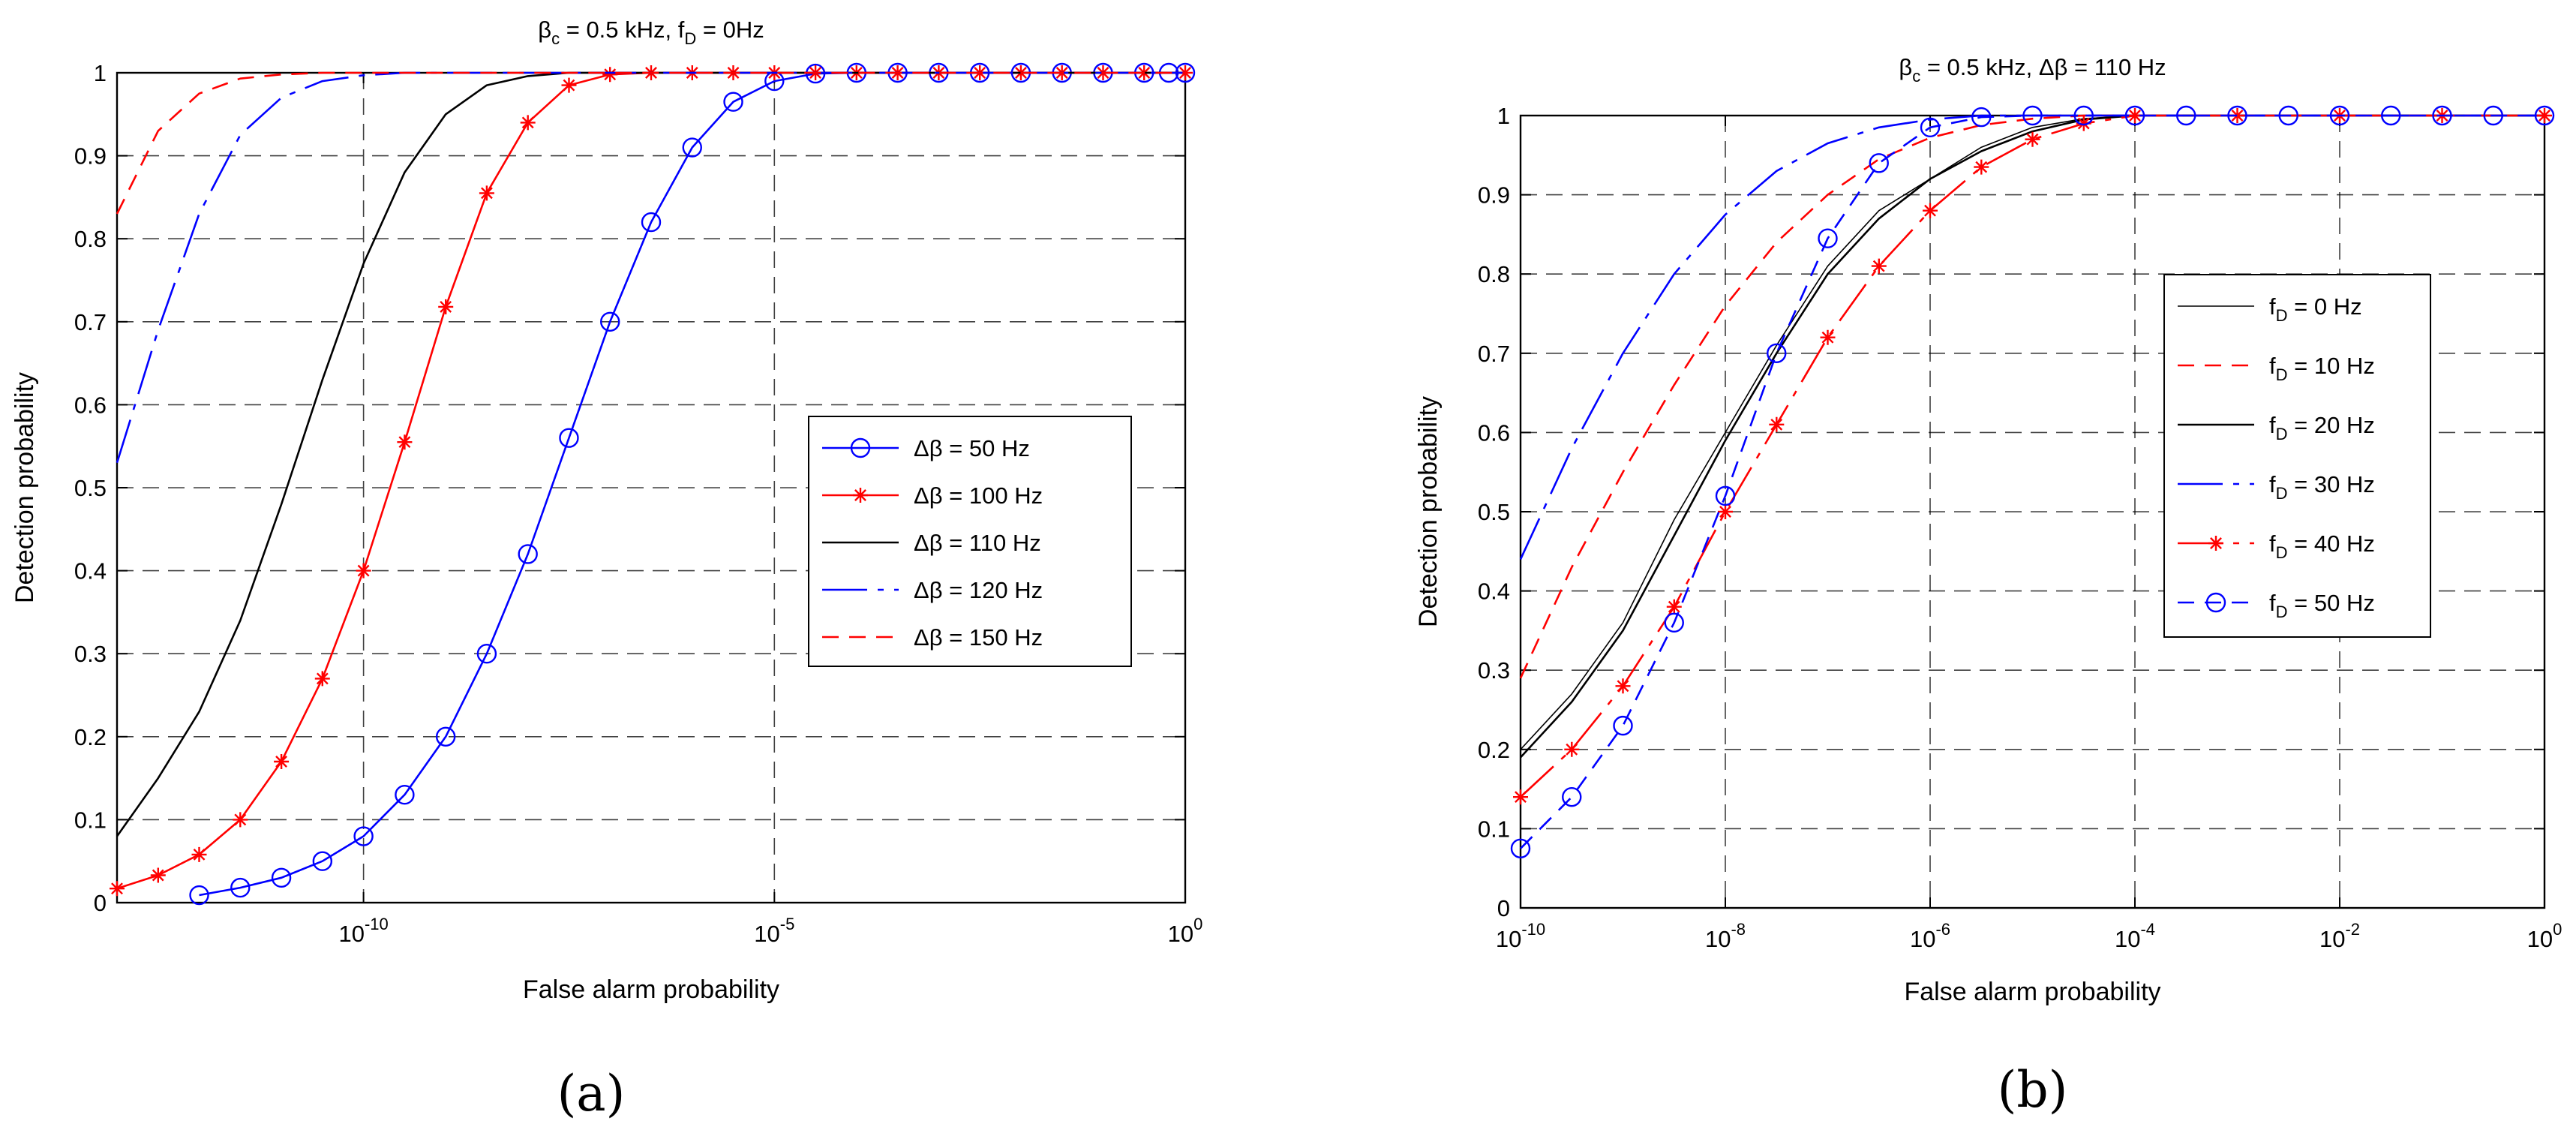 This screenshot has height=1130, width=2576. What do you see at coordinates (1494, 592) in the screenshot?
I see `y-tick-label: 0.4` at bounding box center [1494, 592].